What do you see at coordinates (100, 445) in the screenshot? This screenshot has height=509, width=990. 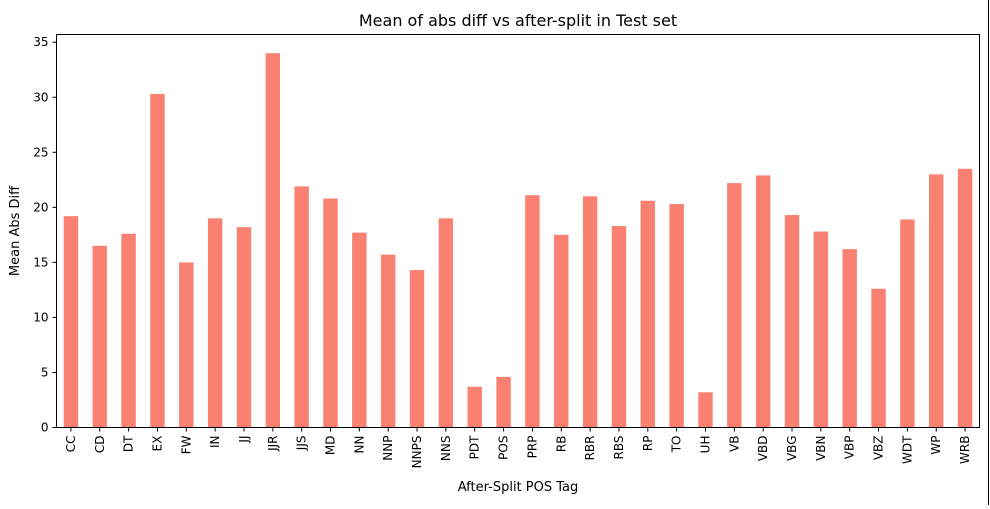 I see `x-tick-label: CD` at bounding box center [100, 445].